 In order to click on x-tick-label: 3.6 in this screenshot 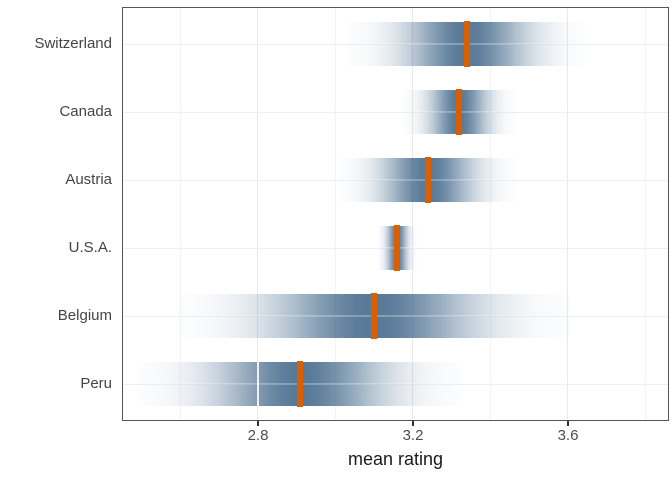, I will do `click(568, 435)`.